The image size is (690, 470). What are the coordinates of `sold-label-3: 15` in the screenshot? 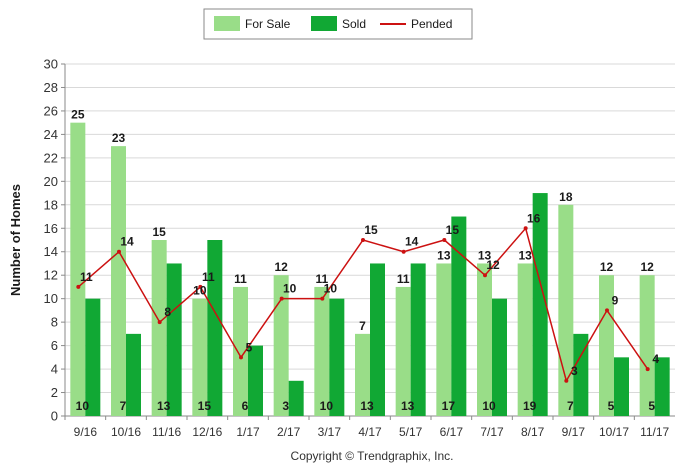 It's located at (205, 406).